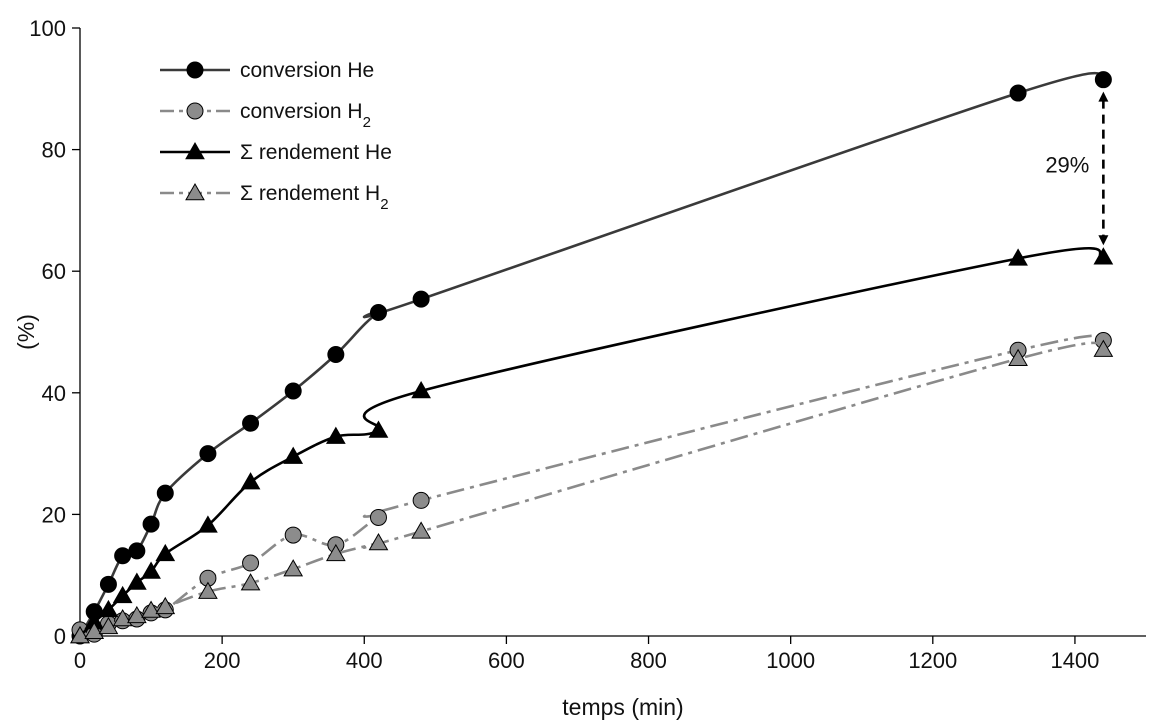 The width and height of the screenshot is (1154, 720). Describe the element at coordinates (622, 707) in the screenshot. I see `x-axis-label: temps (min)` at that location.